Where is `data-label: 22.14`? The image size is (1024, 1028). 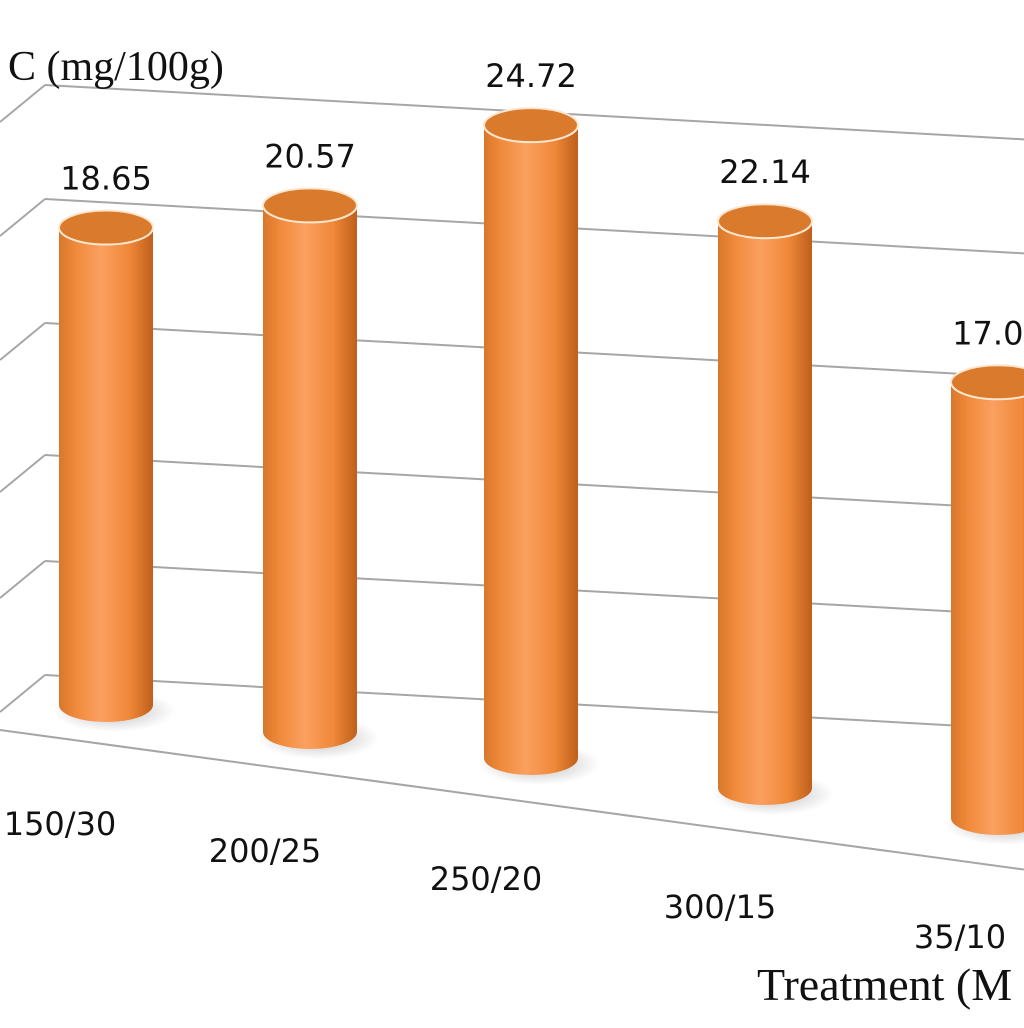 data-label: 22.14 is located at coordinates (765, 172).